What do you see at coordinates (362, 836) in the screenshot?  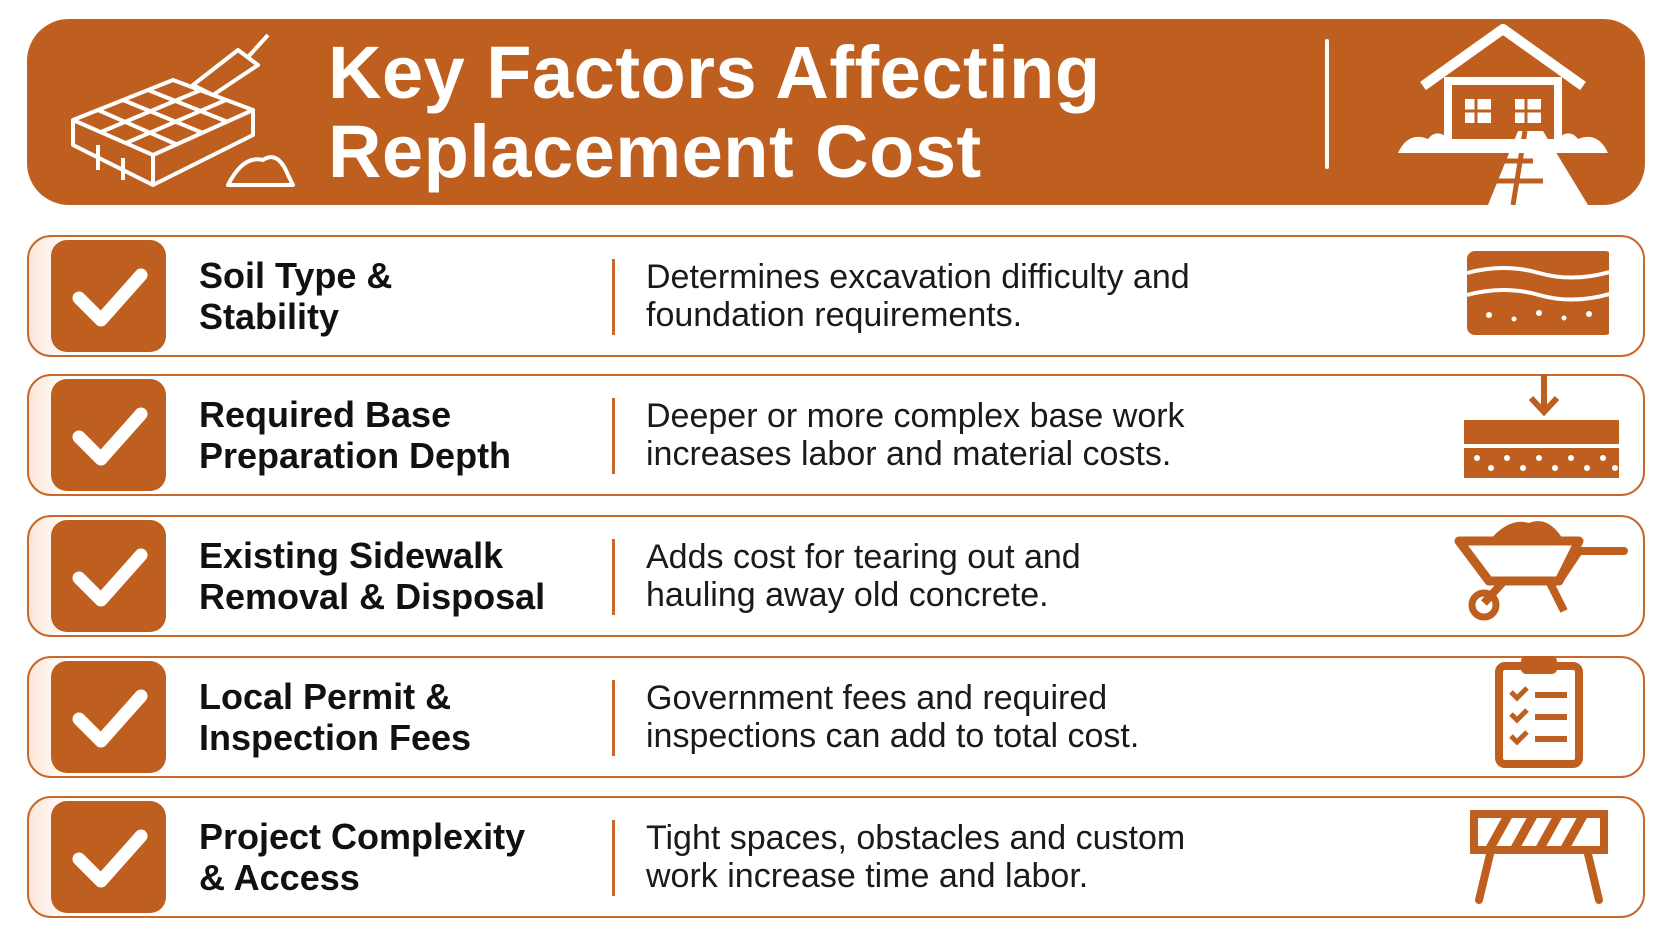 I see `name-line: Project Complexity` at bounding box center [362, 836].